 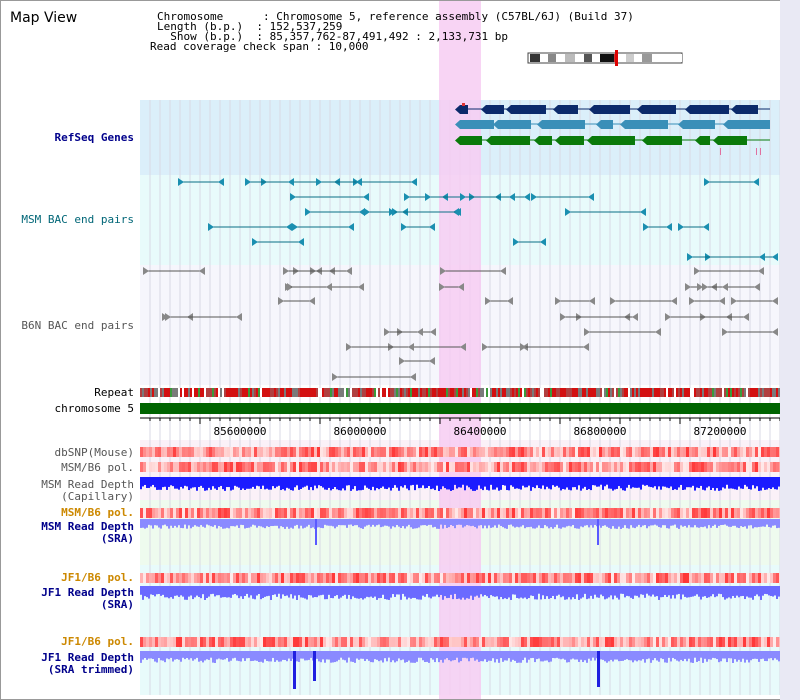 I want to click on track-label-b6n-bac: B6N BAC end pairs, so click(x=77, y=325).